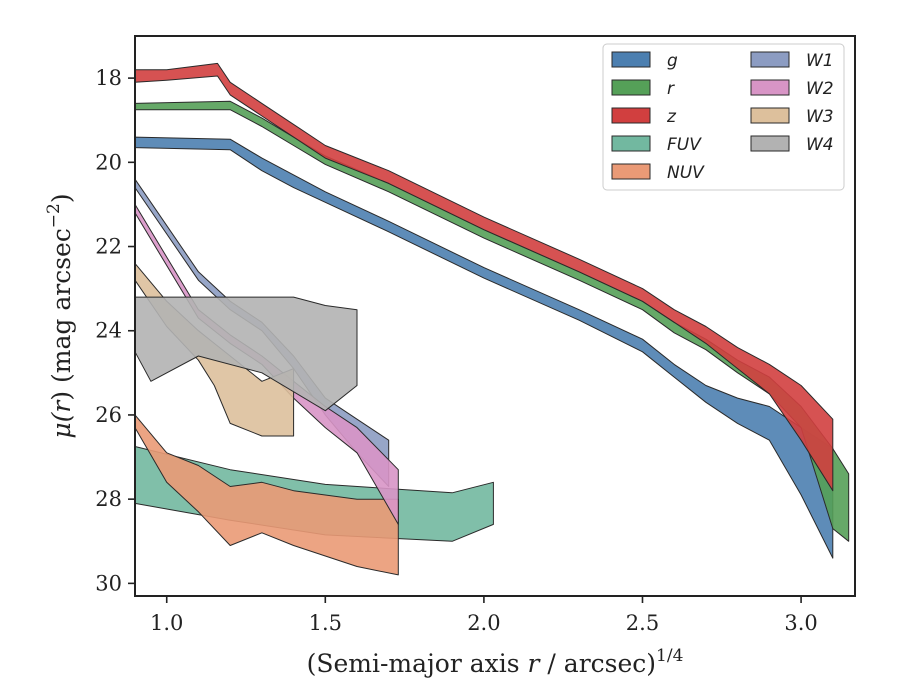  I want to click on legend-swatch-W2, so click(770, 87).